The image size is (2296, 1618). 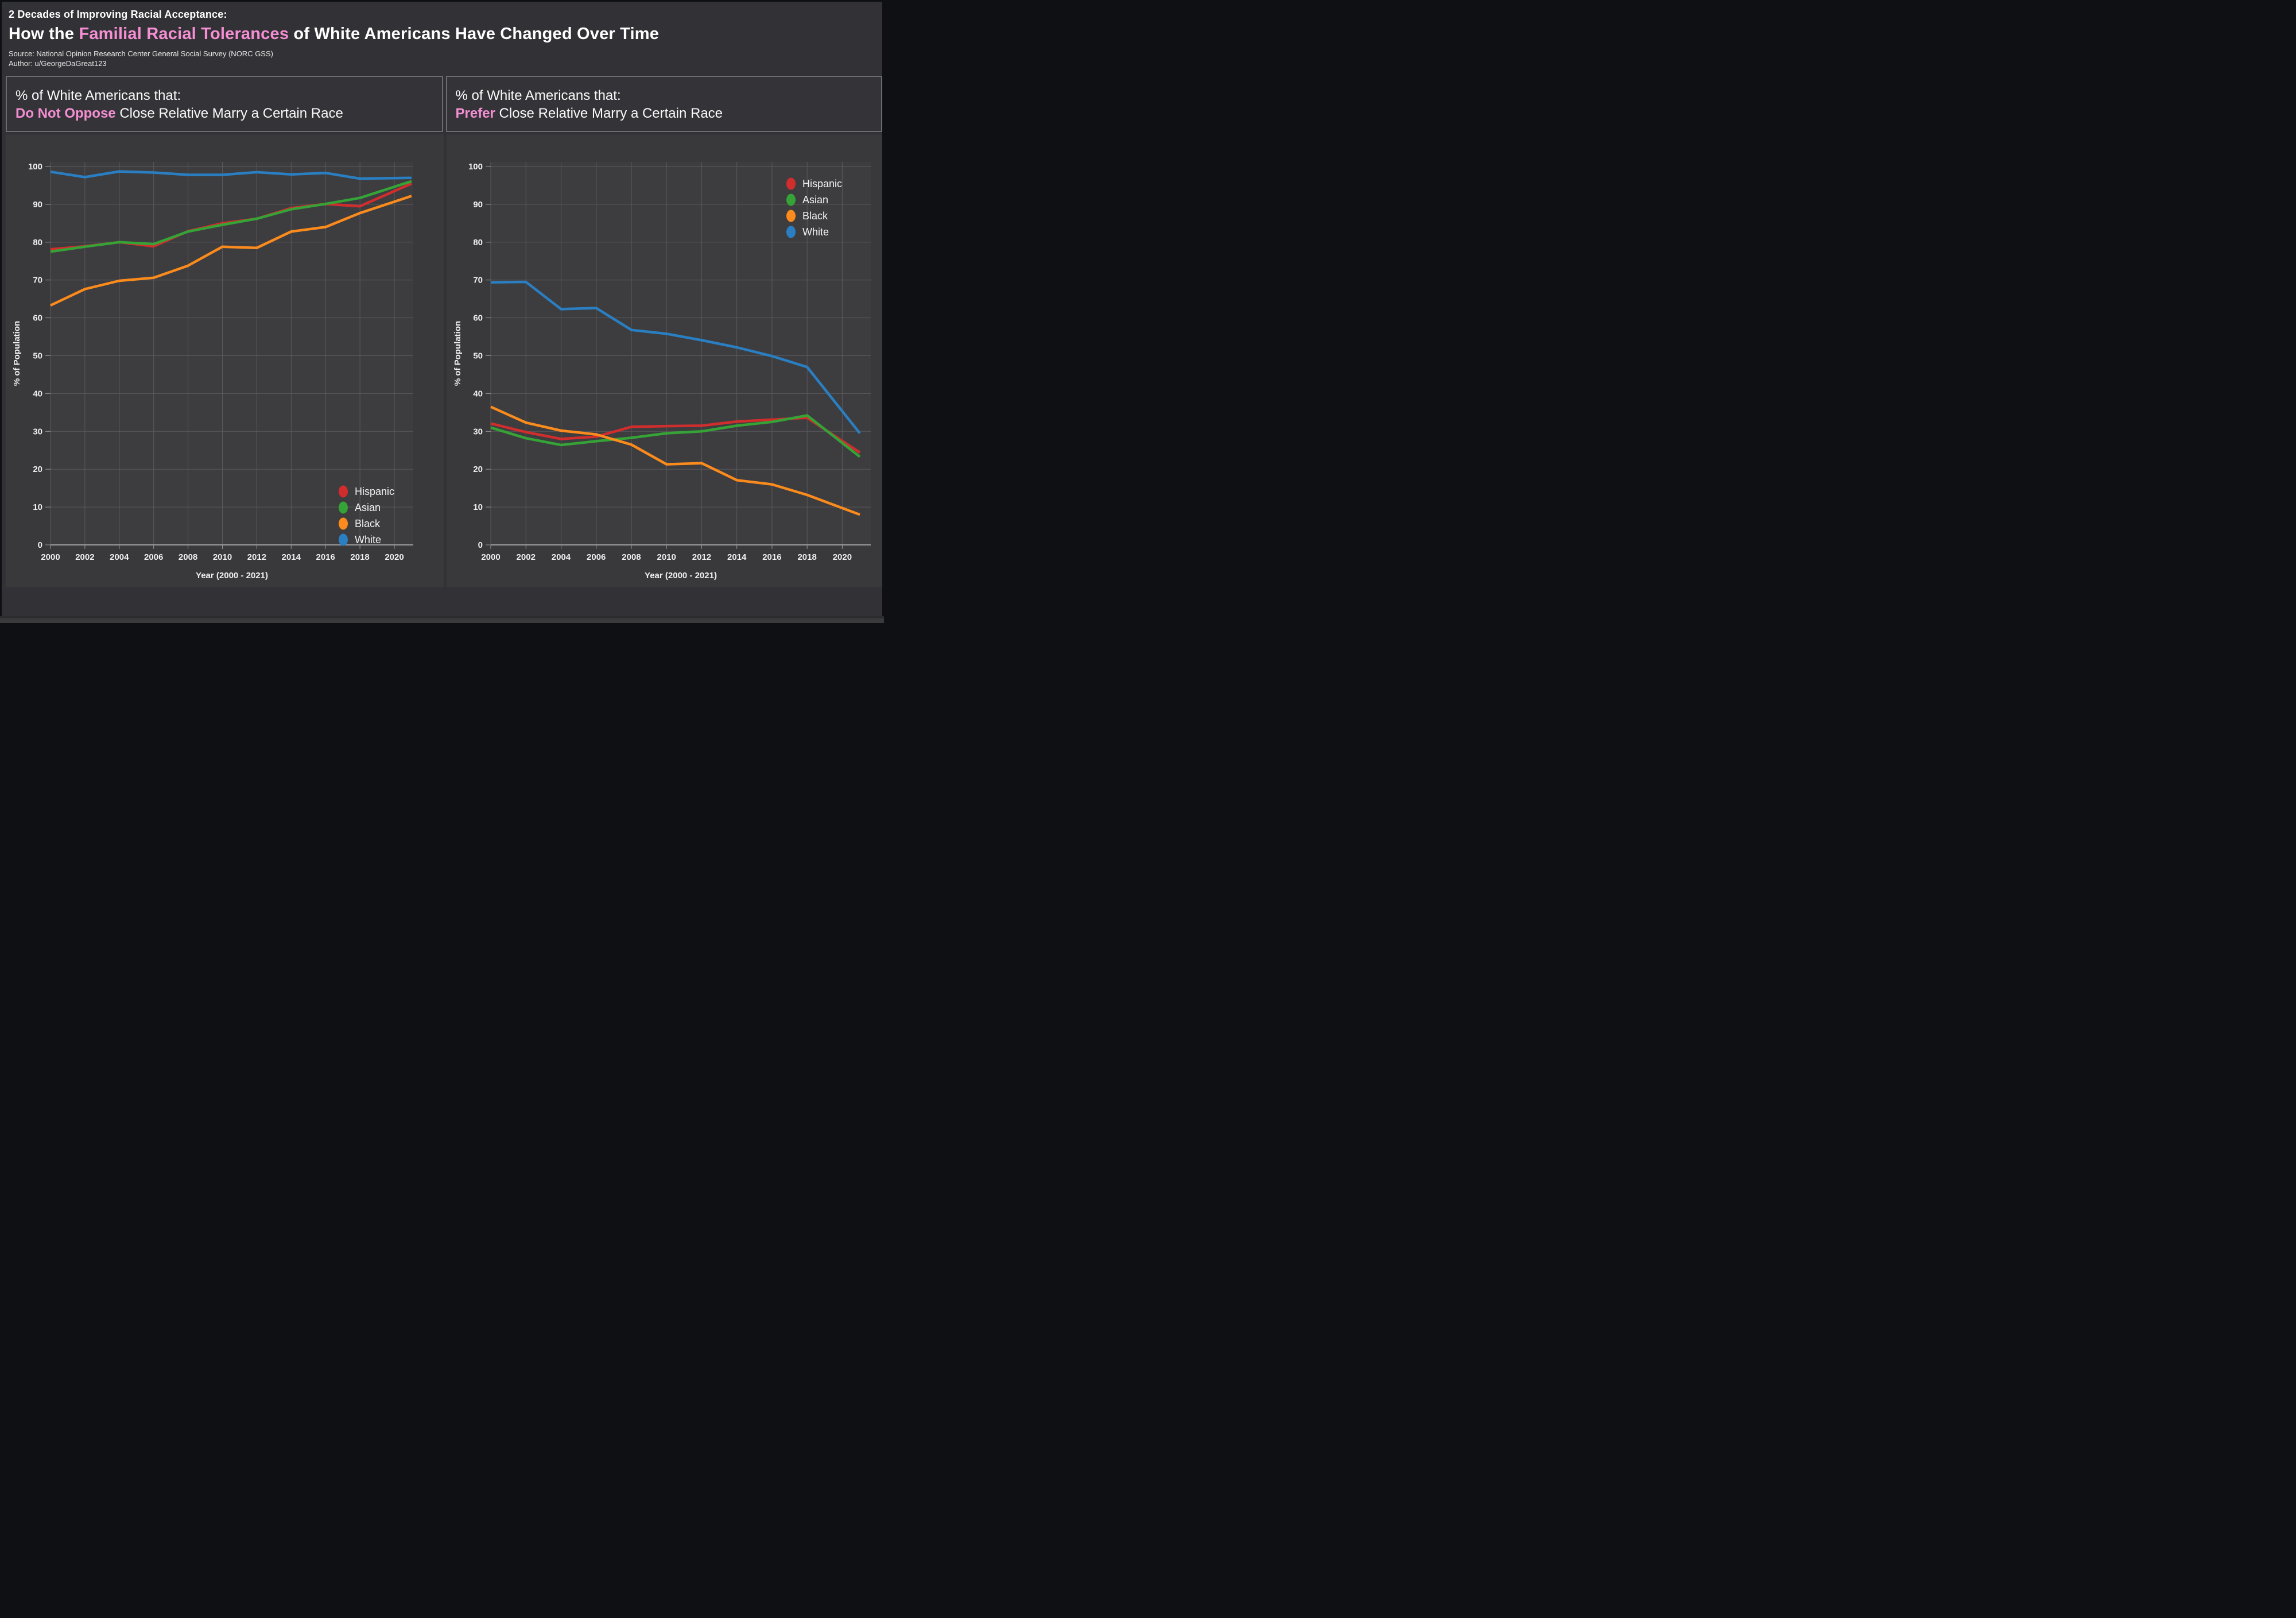 I want to click on author-line: Author: u/GeorgeDaGreat123, so click(x=58, y=63).